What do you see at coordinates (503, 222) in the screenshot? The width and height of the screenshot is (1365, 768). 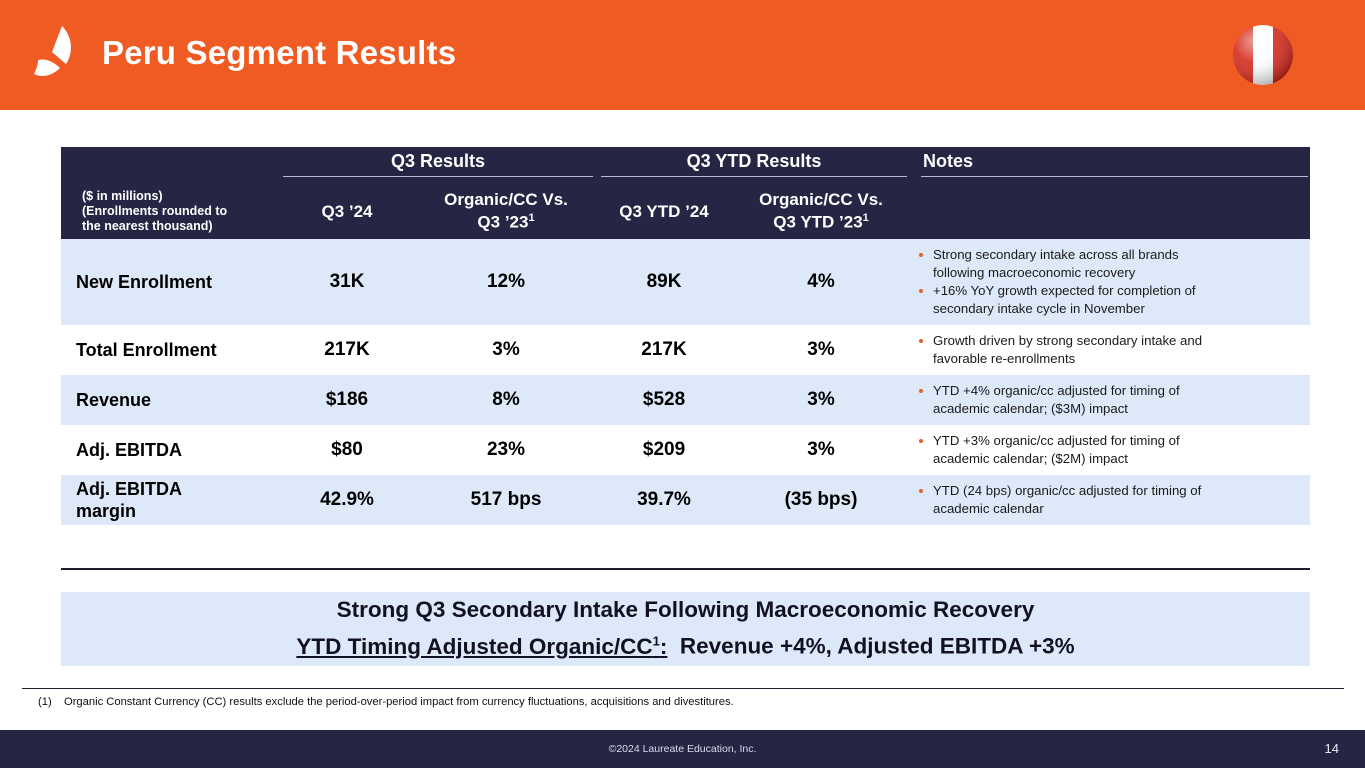 I see `column-header-q3-organic-line2-text: Q3 ’23` at bounding box center [503, 222].